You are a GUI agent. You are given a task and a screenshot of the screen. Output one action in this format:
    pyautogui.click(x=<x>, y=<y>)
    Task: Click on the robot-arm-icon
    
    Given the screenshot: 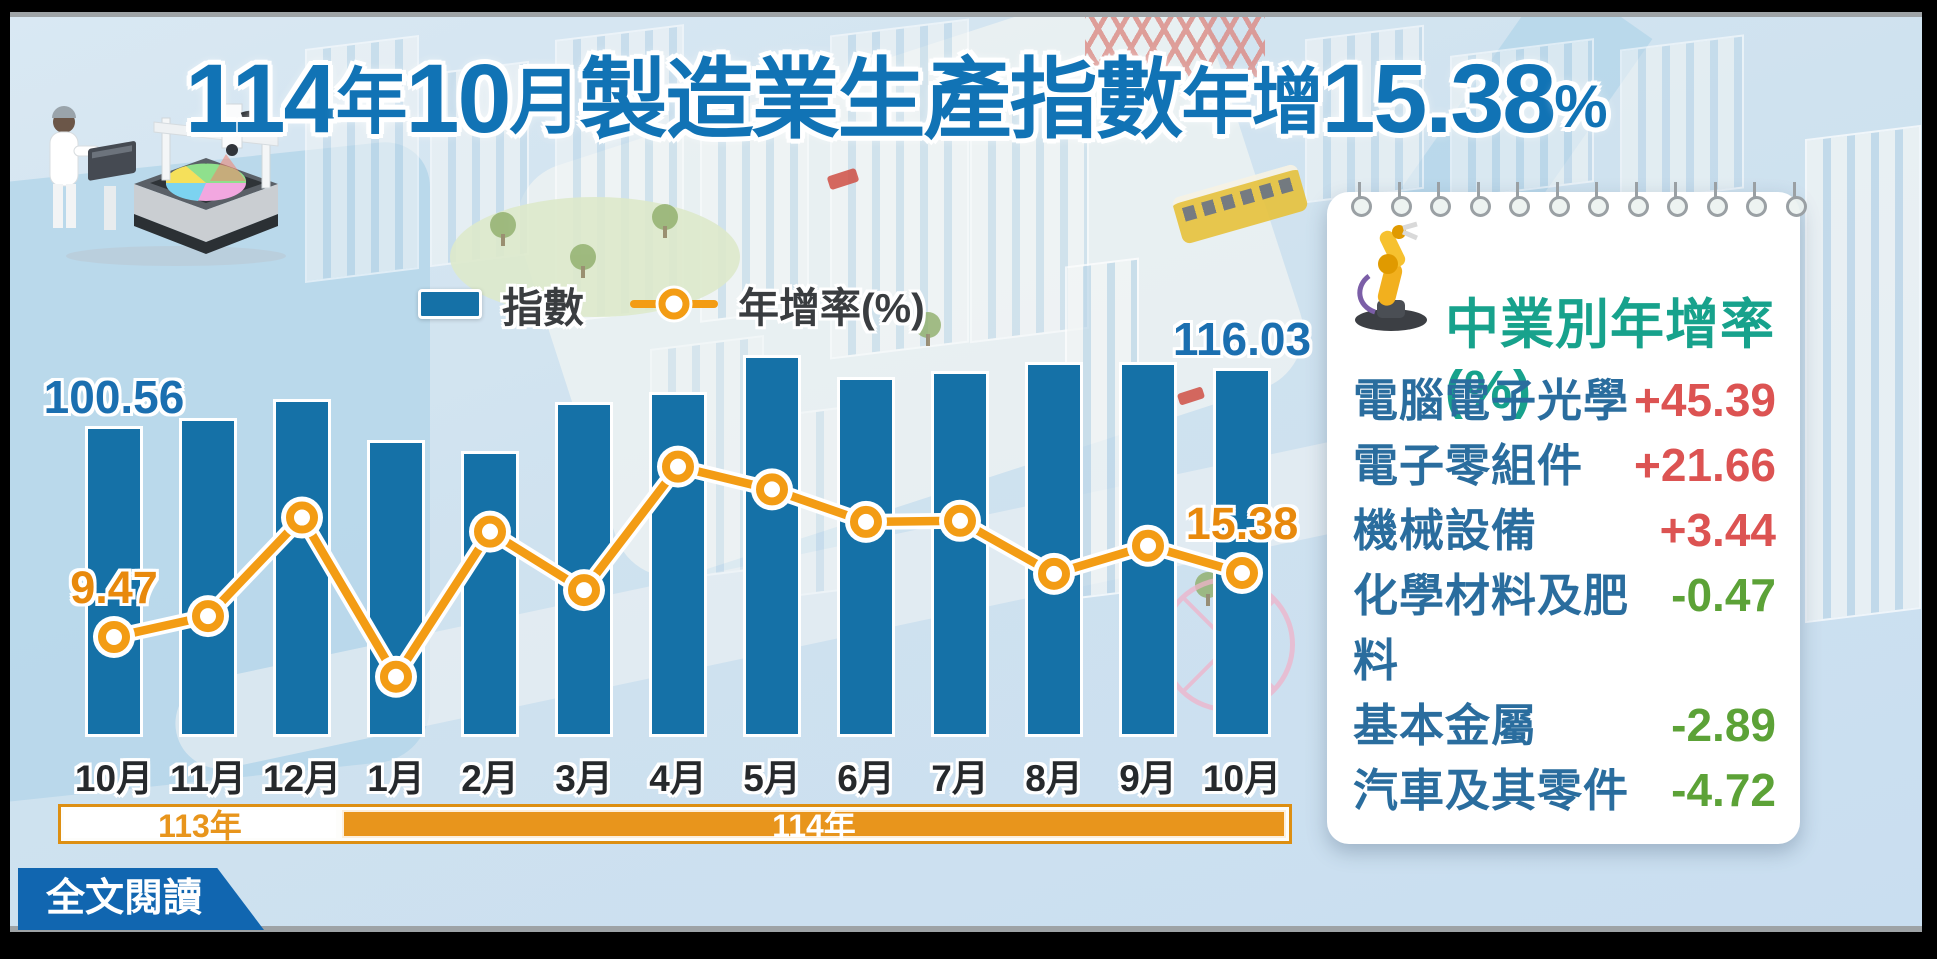 What is the action you would take?
    pyautogui.click(x=1391, y=276)
    